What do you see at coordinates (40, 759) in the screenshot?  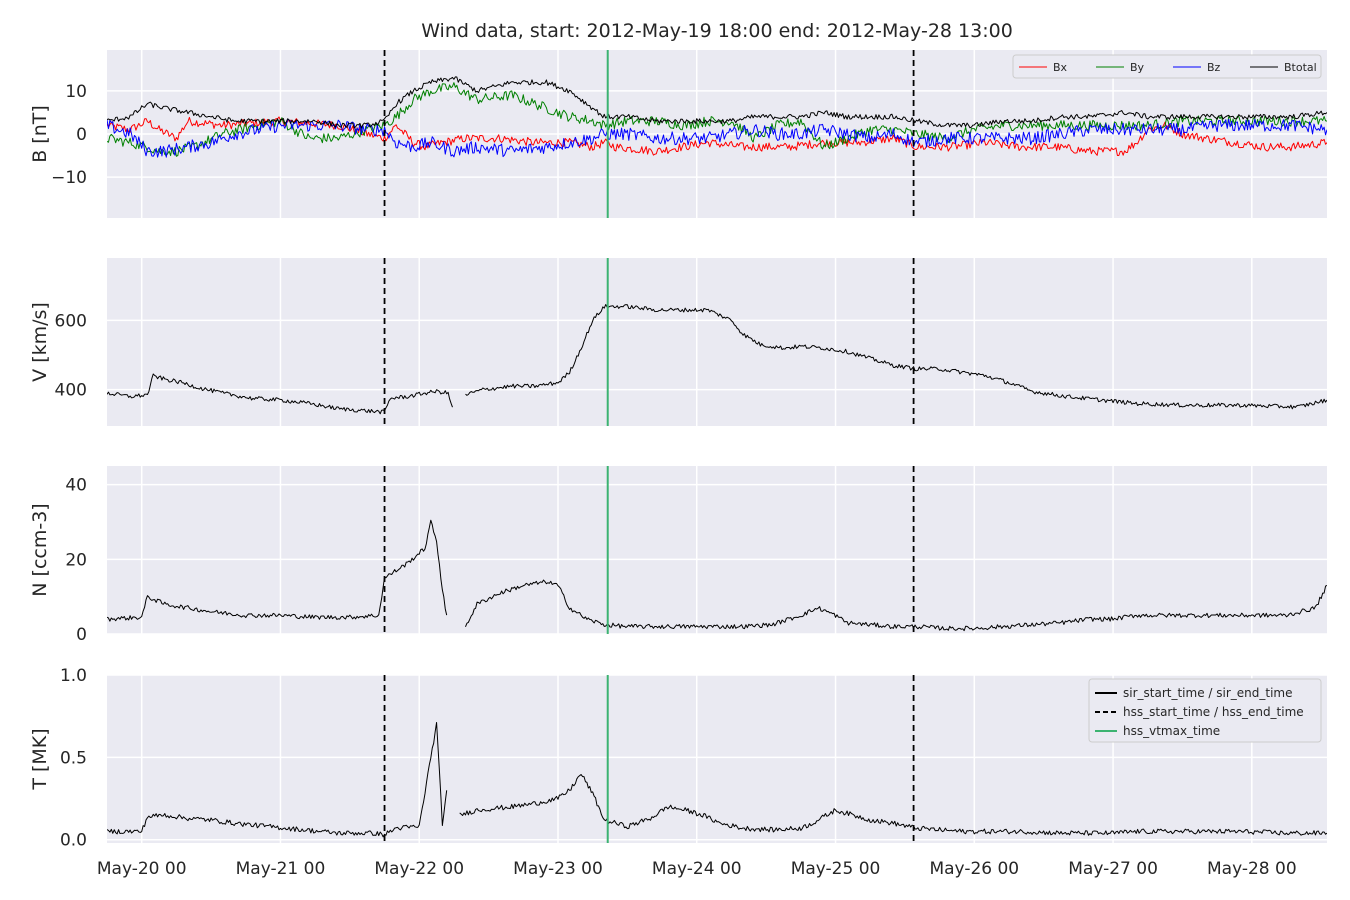 I see `y-axis-label: T [MK]` at bounding box center [40, 759].